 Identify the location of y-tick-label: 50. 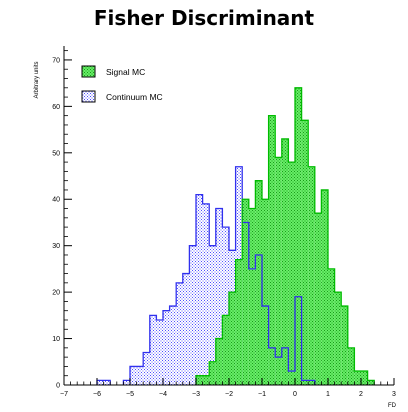
(56, 153).